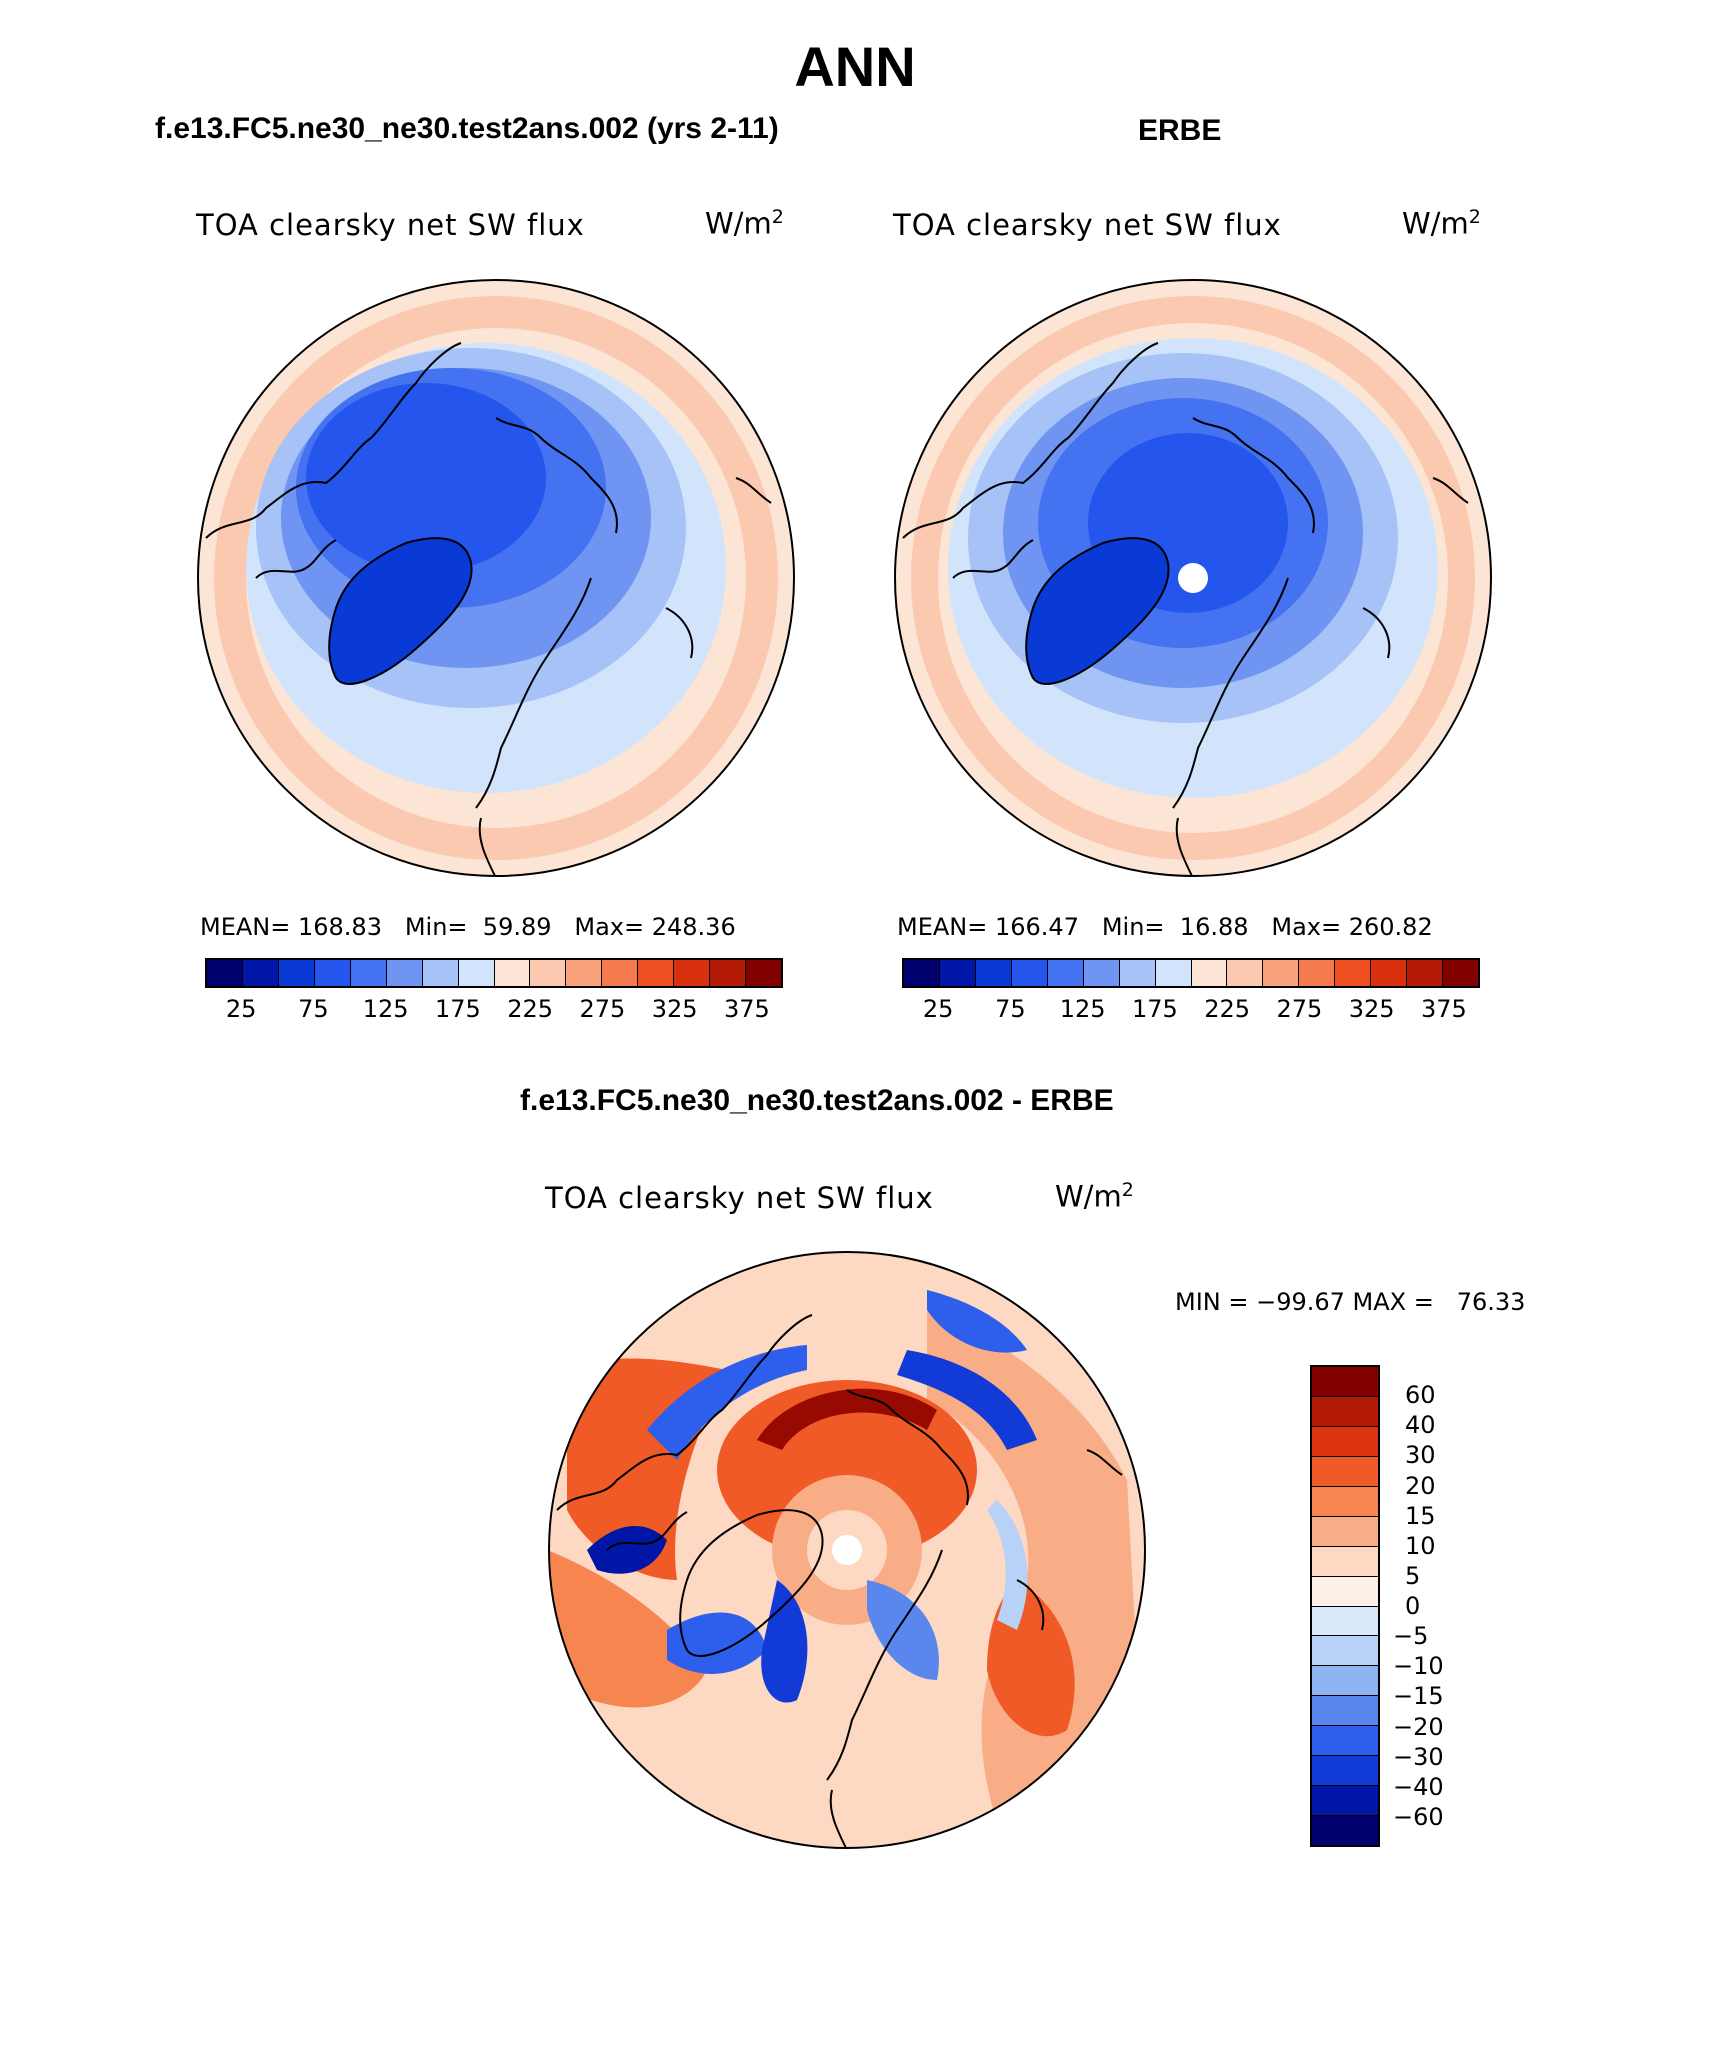  I want to click on right-colorbar-tick-label: 225, so click(1227, 1009).